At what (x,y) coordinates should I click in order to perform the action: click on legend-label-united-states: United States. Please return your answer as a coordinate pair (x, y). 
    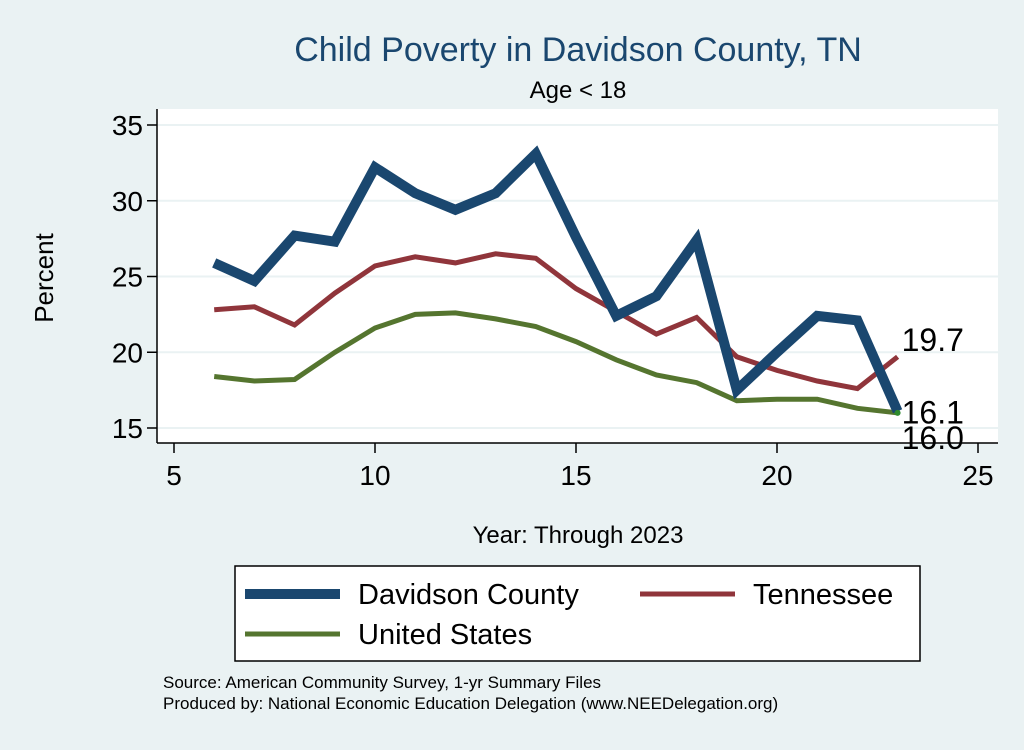
    Looking at the image, I should click on (445, 635).